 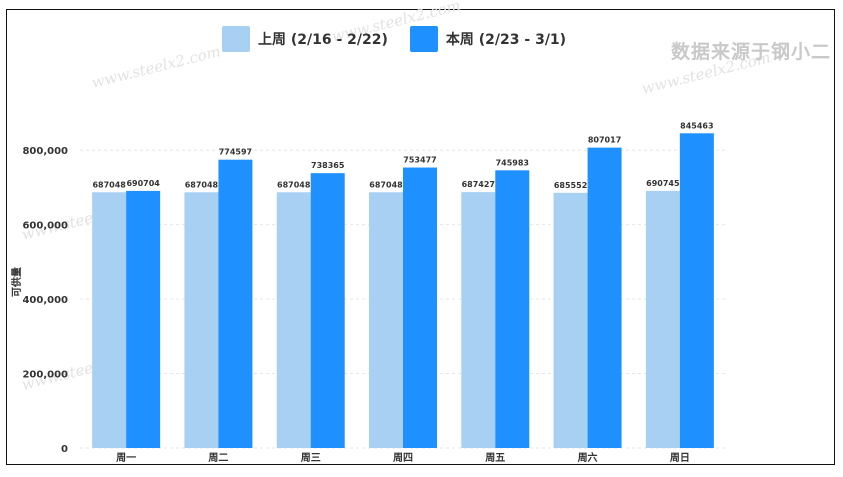 What do you see at coordinates (218, 458) in the screenshot?
I see `x-tick-label: 周二` at bounding box center [218, 458].